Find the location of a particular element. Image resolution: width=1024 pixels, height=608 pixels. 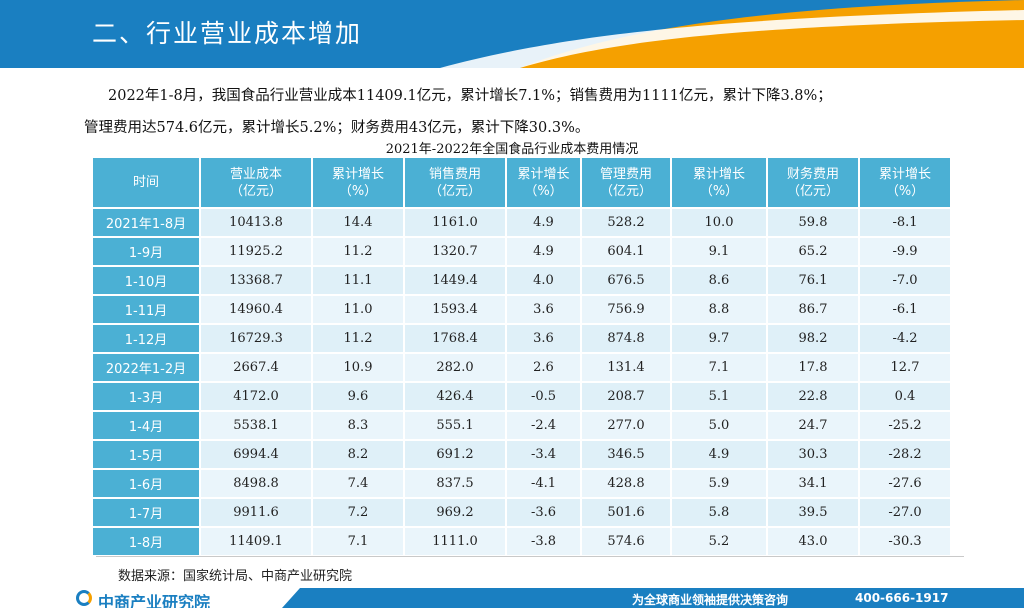

cell-operating-cost-growth: 8.2 is located at coordinates (358, 454).